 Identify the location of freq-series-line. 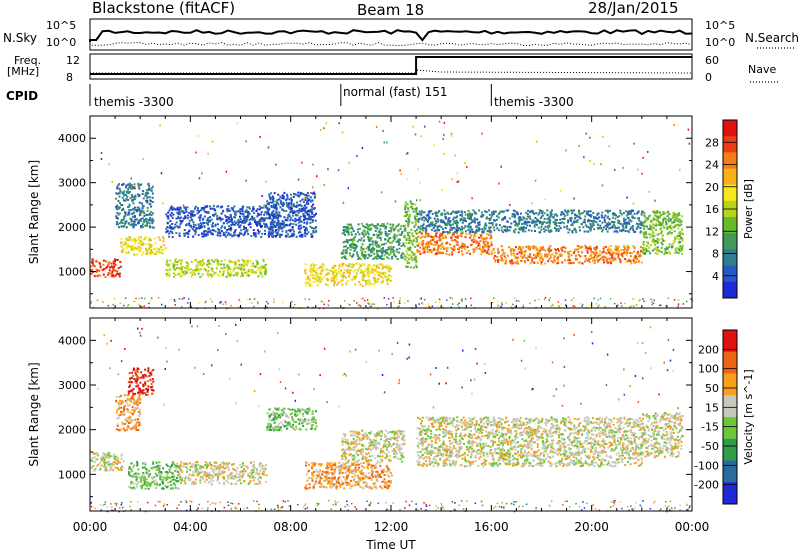
(391, 65).